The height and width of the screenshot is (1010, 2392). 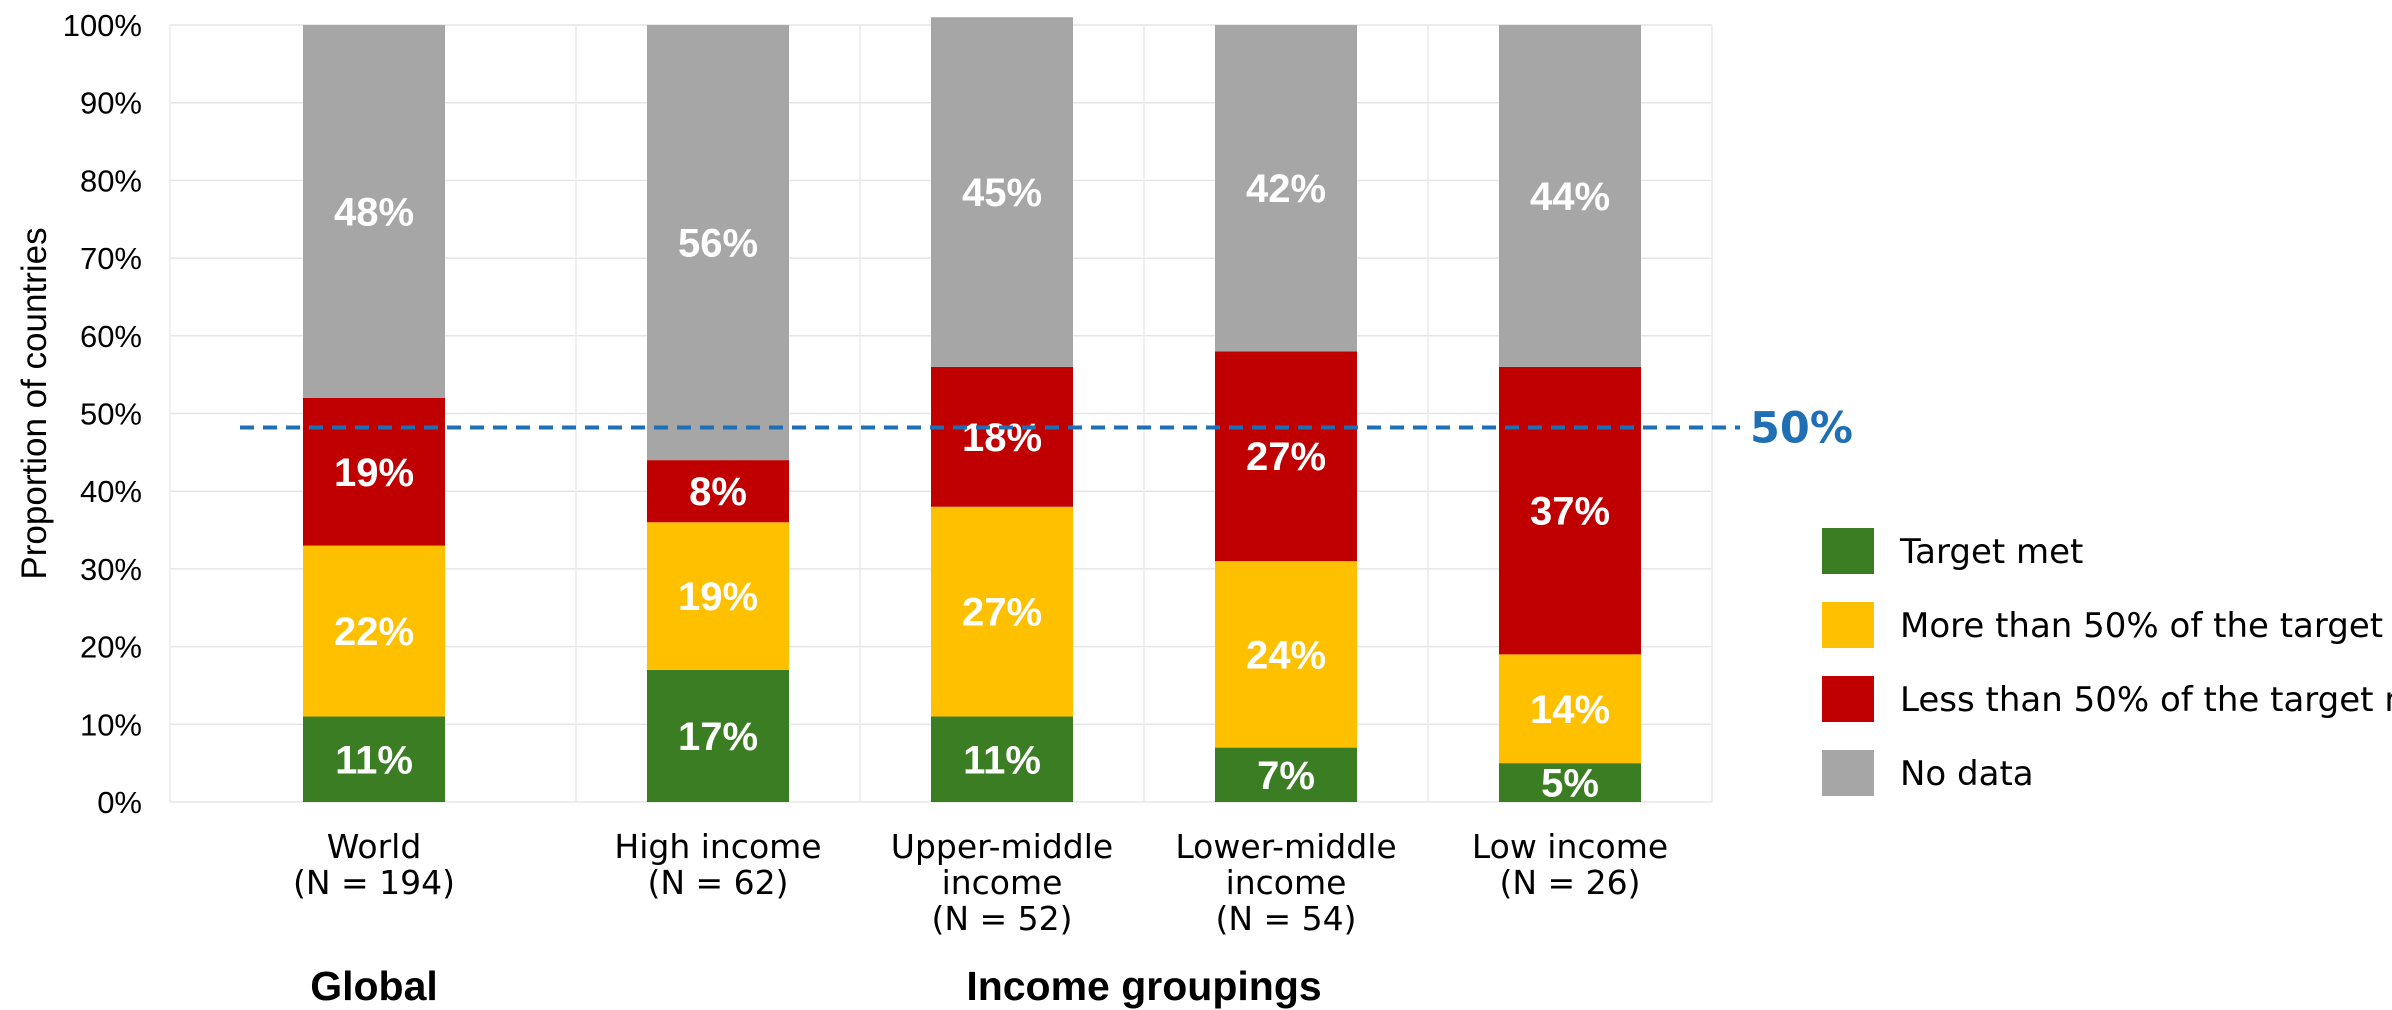 I want to click on y-axis-label: Proportion of countries, so click(x=34, y=403).